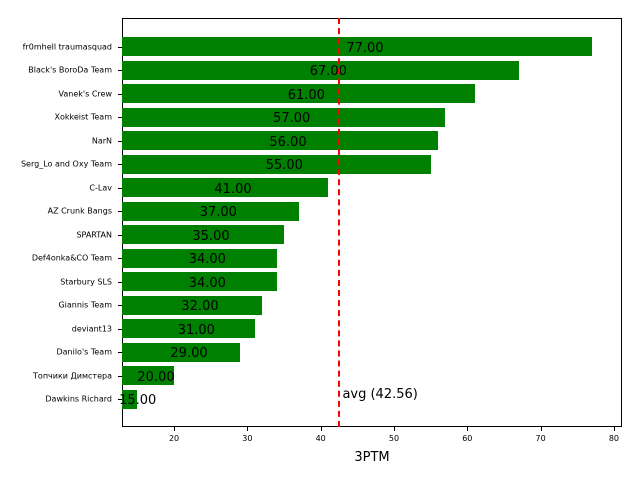  What do you see at coordinates (284, 165) in the screenshot?
I see `bar-value-label: 55.00` at bounding box center [284, 165].